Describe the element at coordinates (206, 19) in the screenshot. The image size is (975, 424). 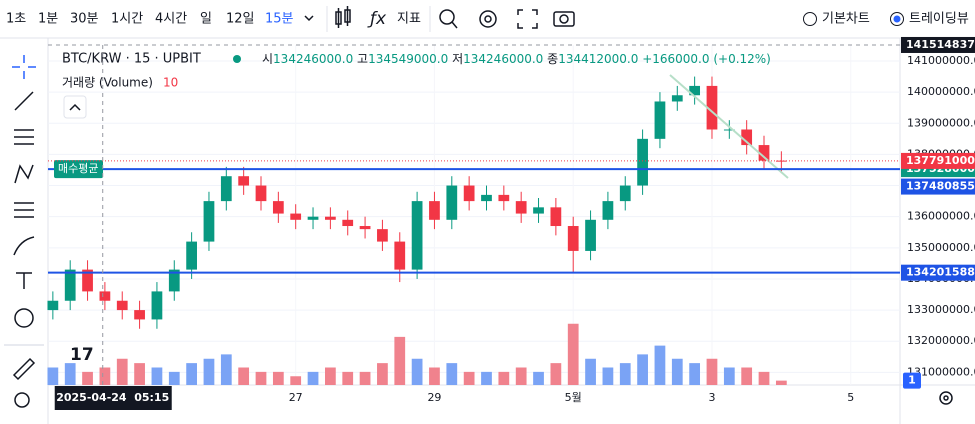
I see `interval: 일` at that location.